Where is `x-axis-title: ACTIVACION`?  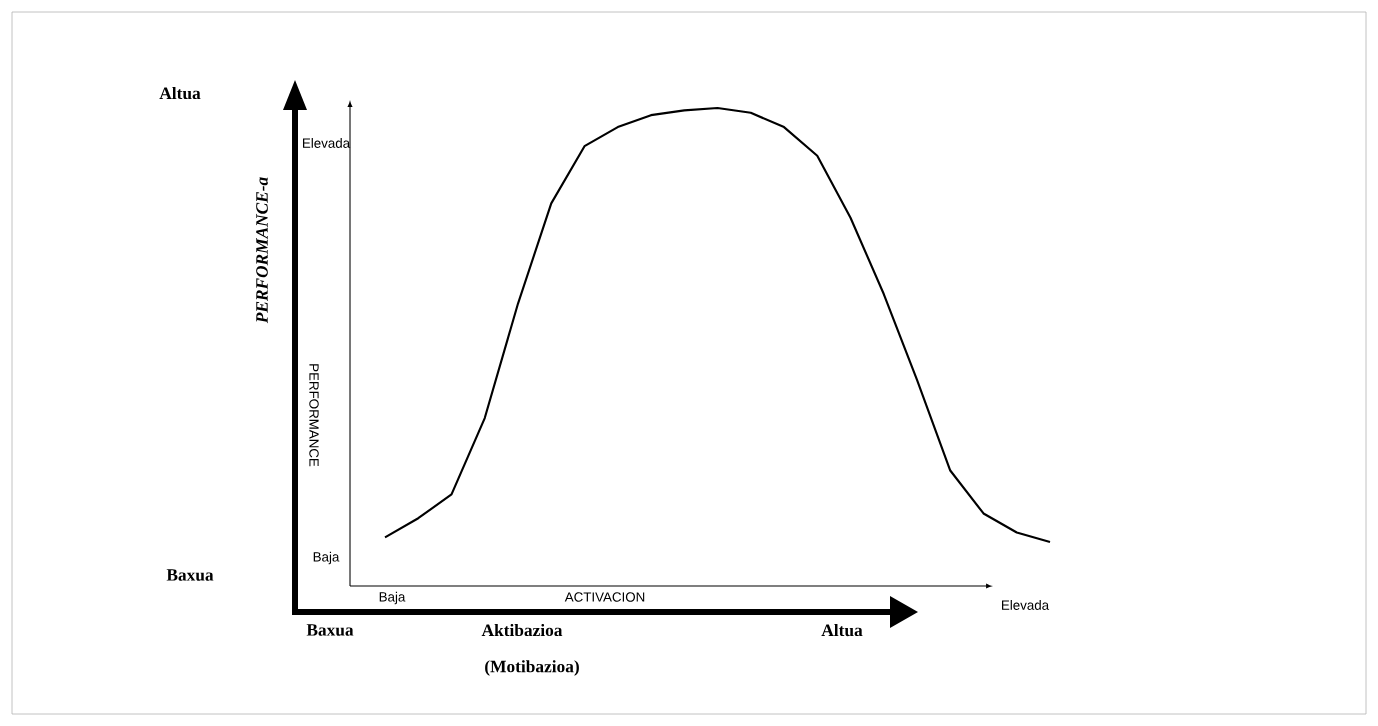
x-axis-title: ACTIVACION is located at coordinates (604, 597).